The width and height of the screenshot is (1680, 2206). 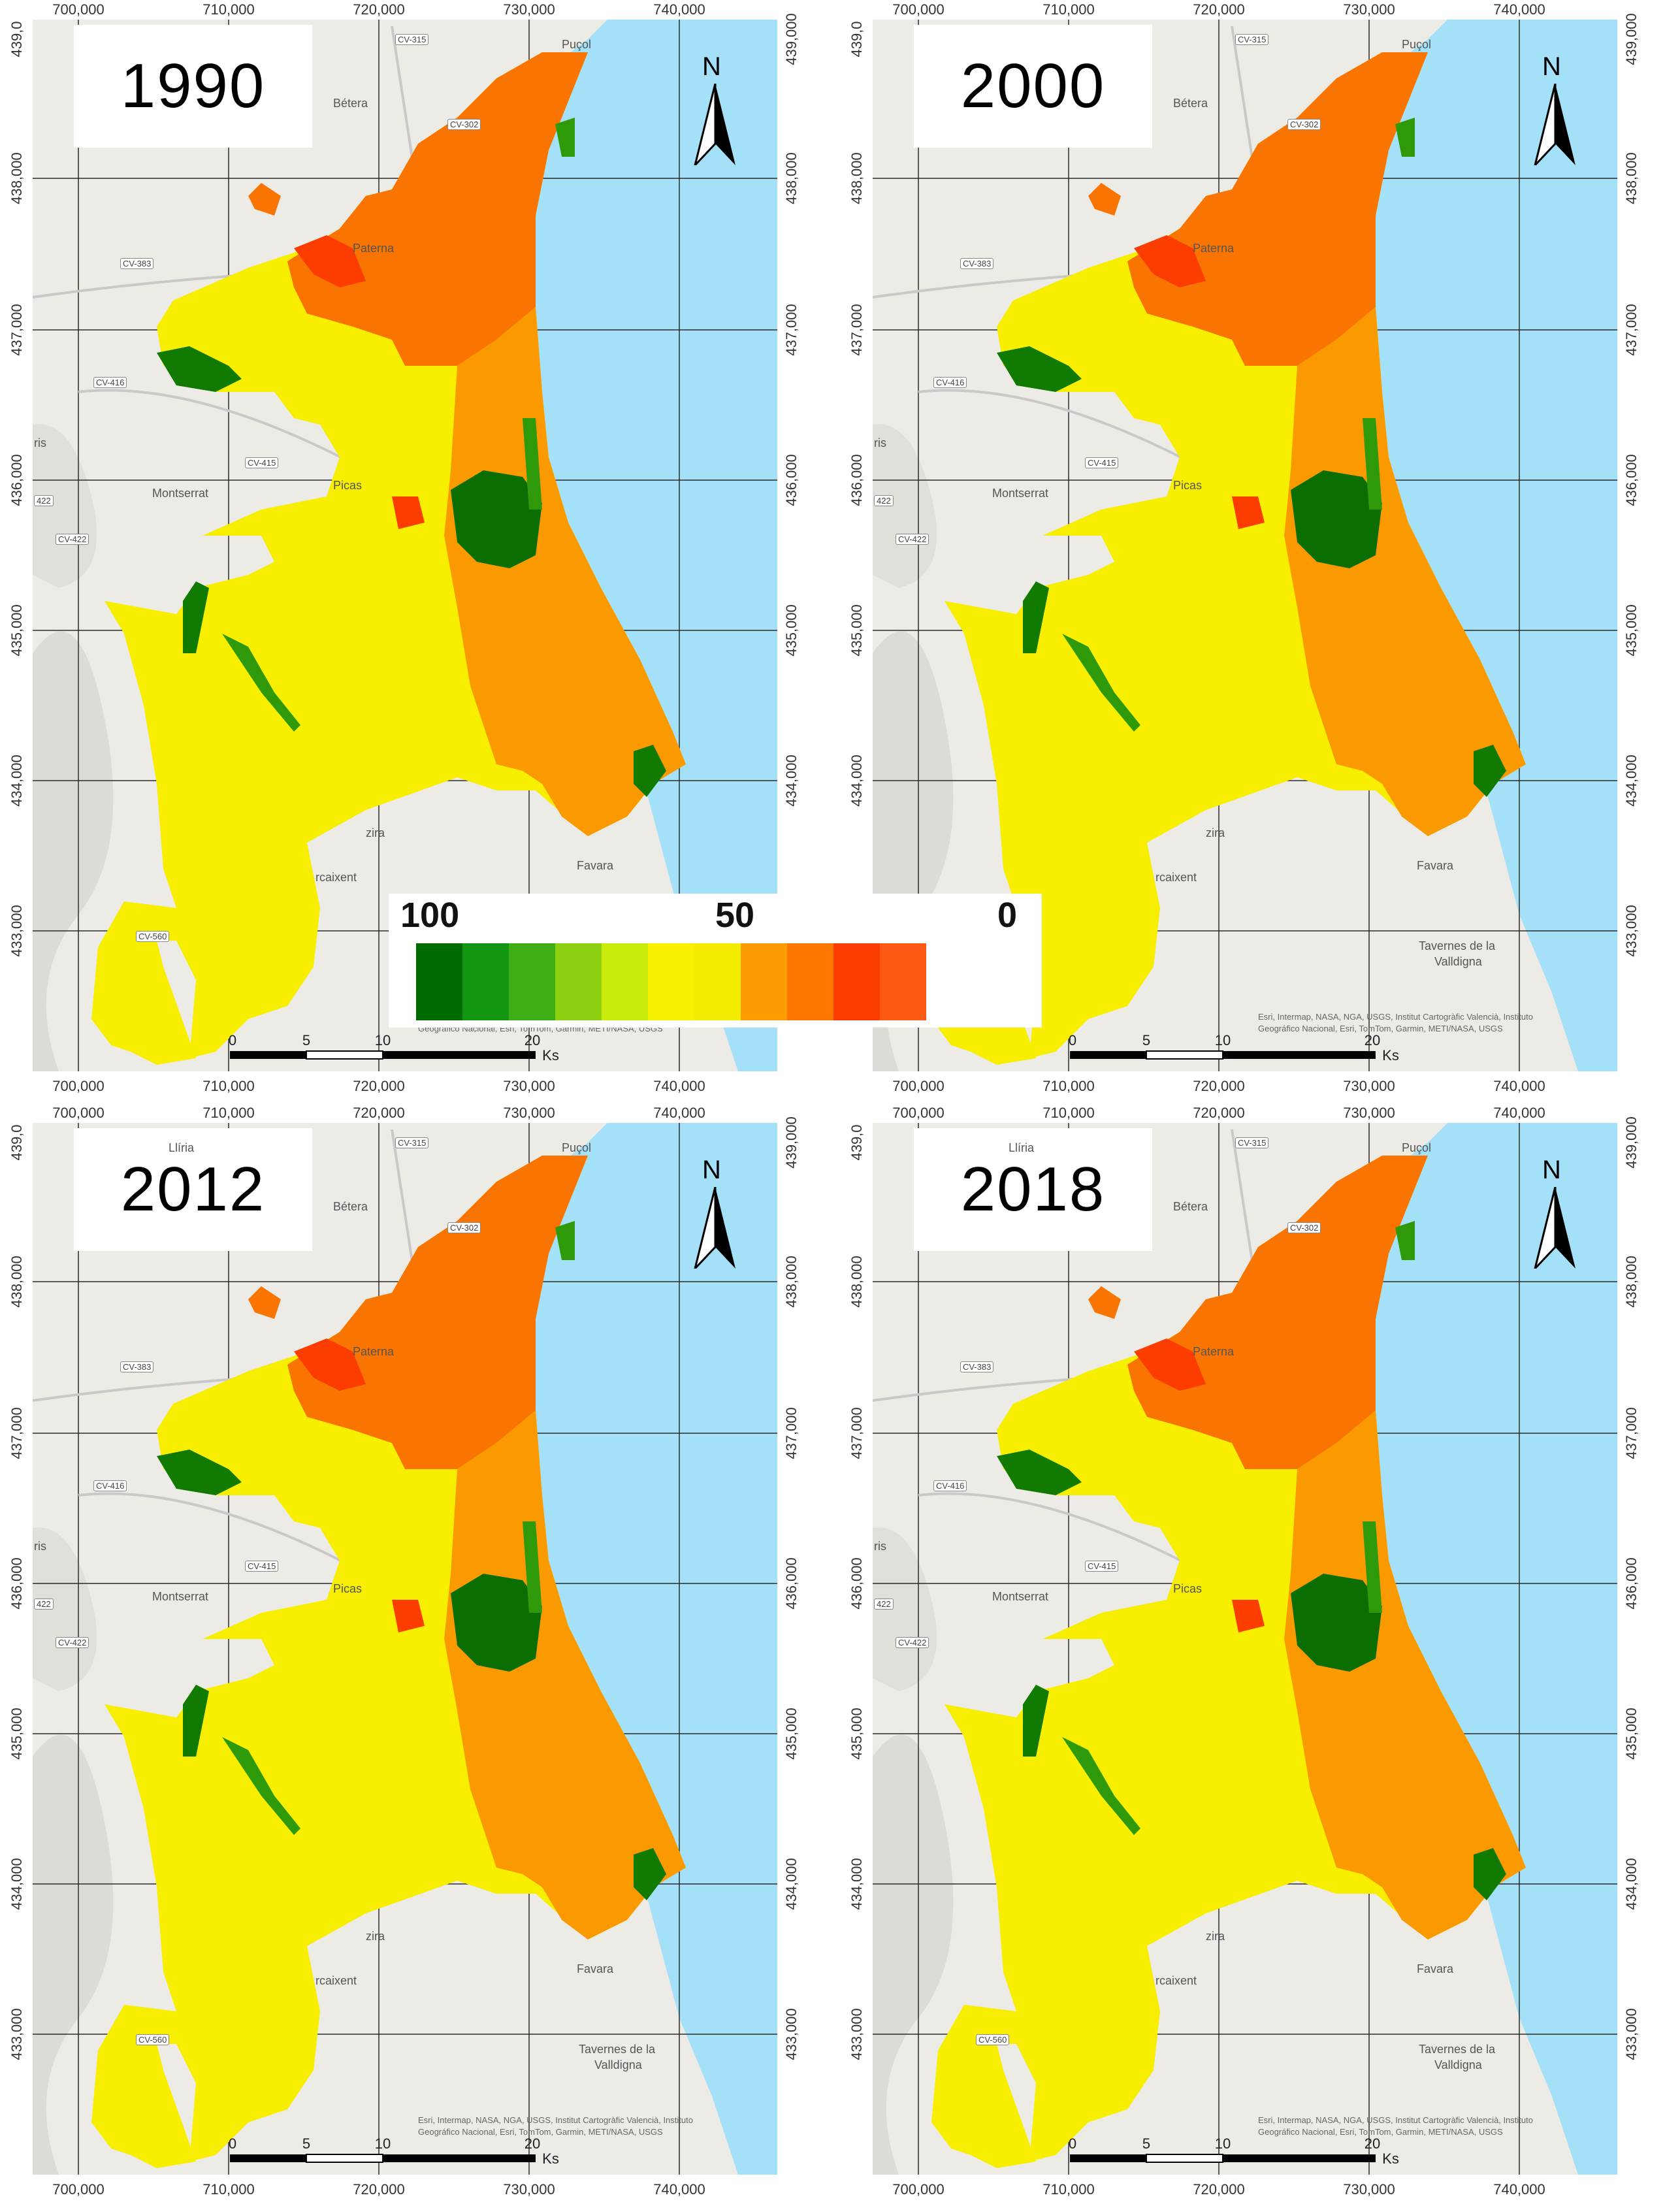 I want to click on legend-label-high: 100, so click(x=430, y=916).